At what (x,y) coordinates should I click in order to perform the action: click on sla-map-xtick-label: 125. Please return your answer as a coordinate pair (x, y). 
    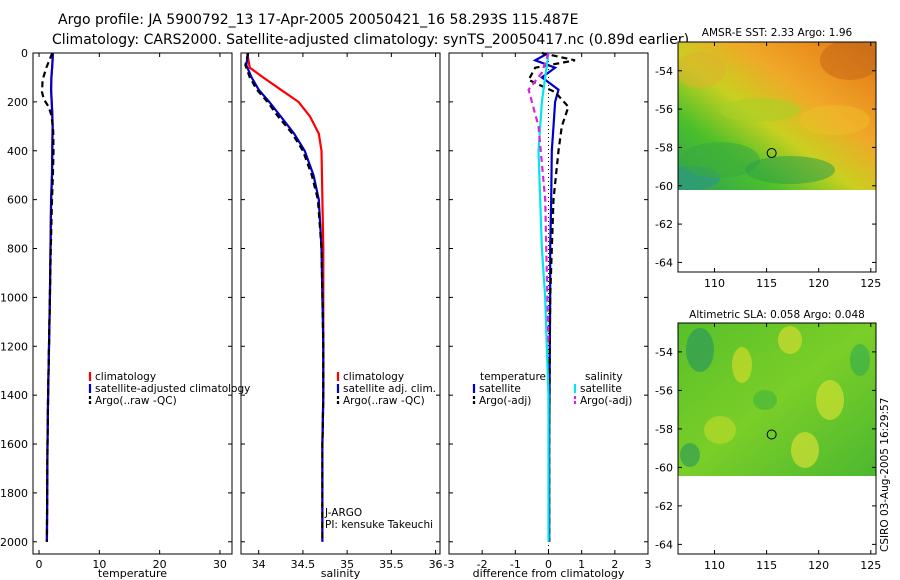
    Looking at the image, I should click on (870, 565).